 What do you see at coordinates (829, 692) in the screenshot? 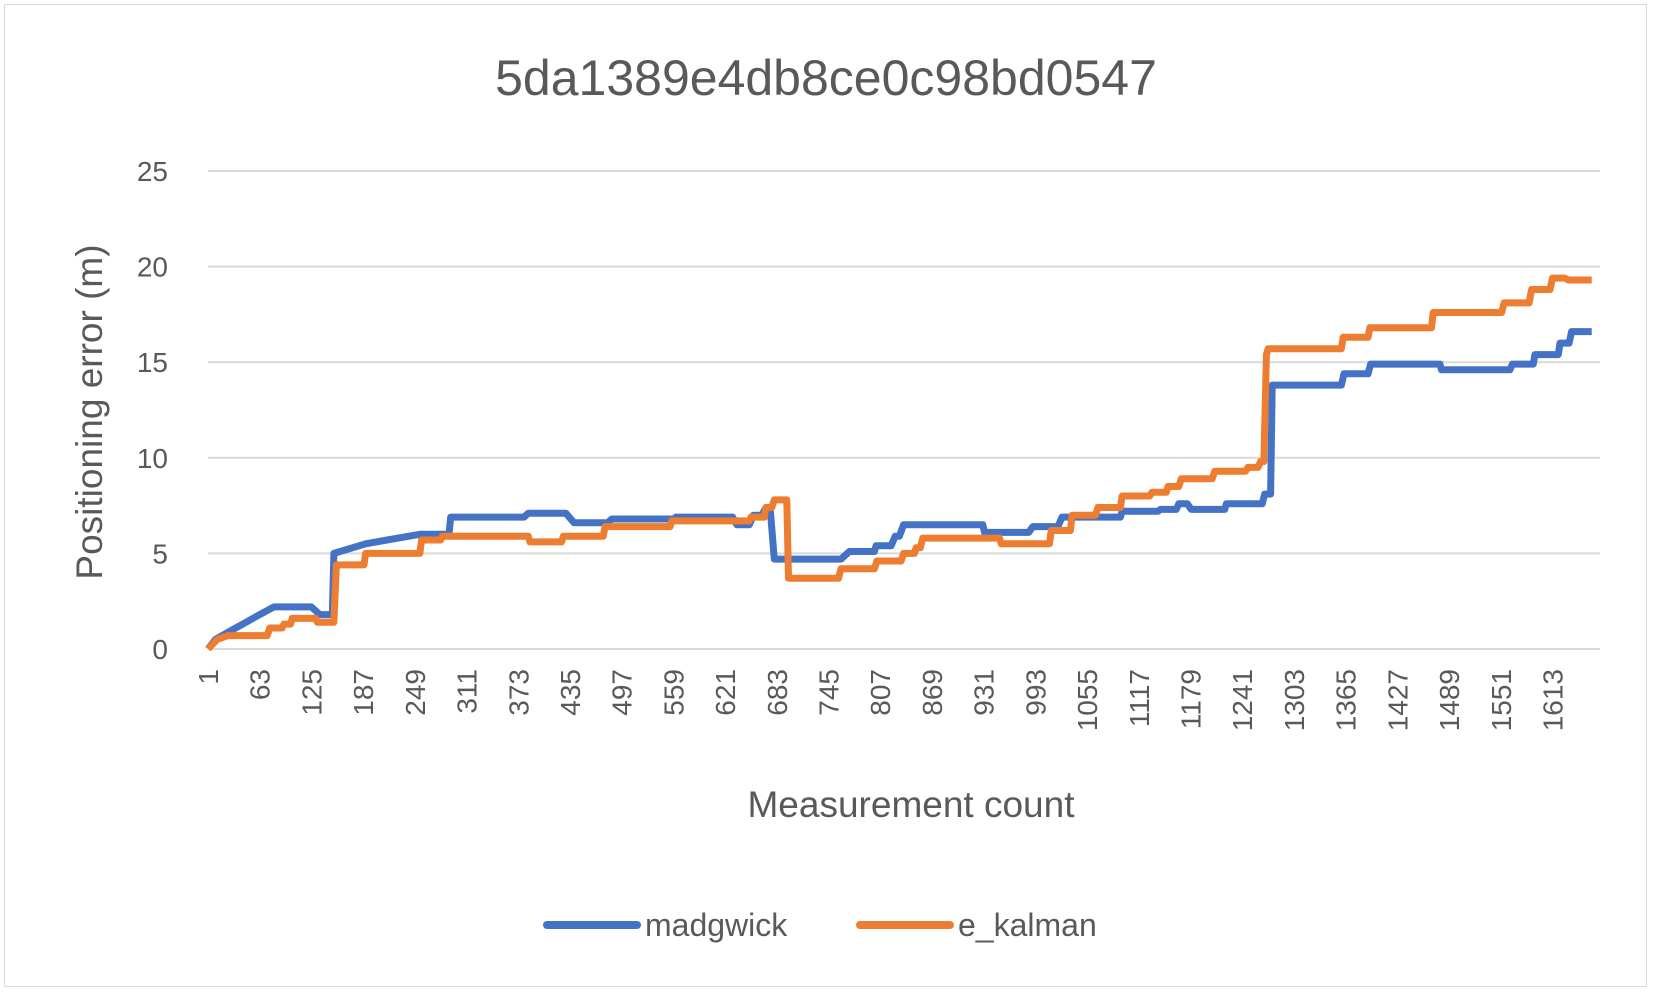
I see `x-tick-label: 745` at bounding box center [829, 692].